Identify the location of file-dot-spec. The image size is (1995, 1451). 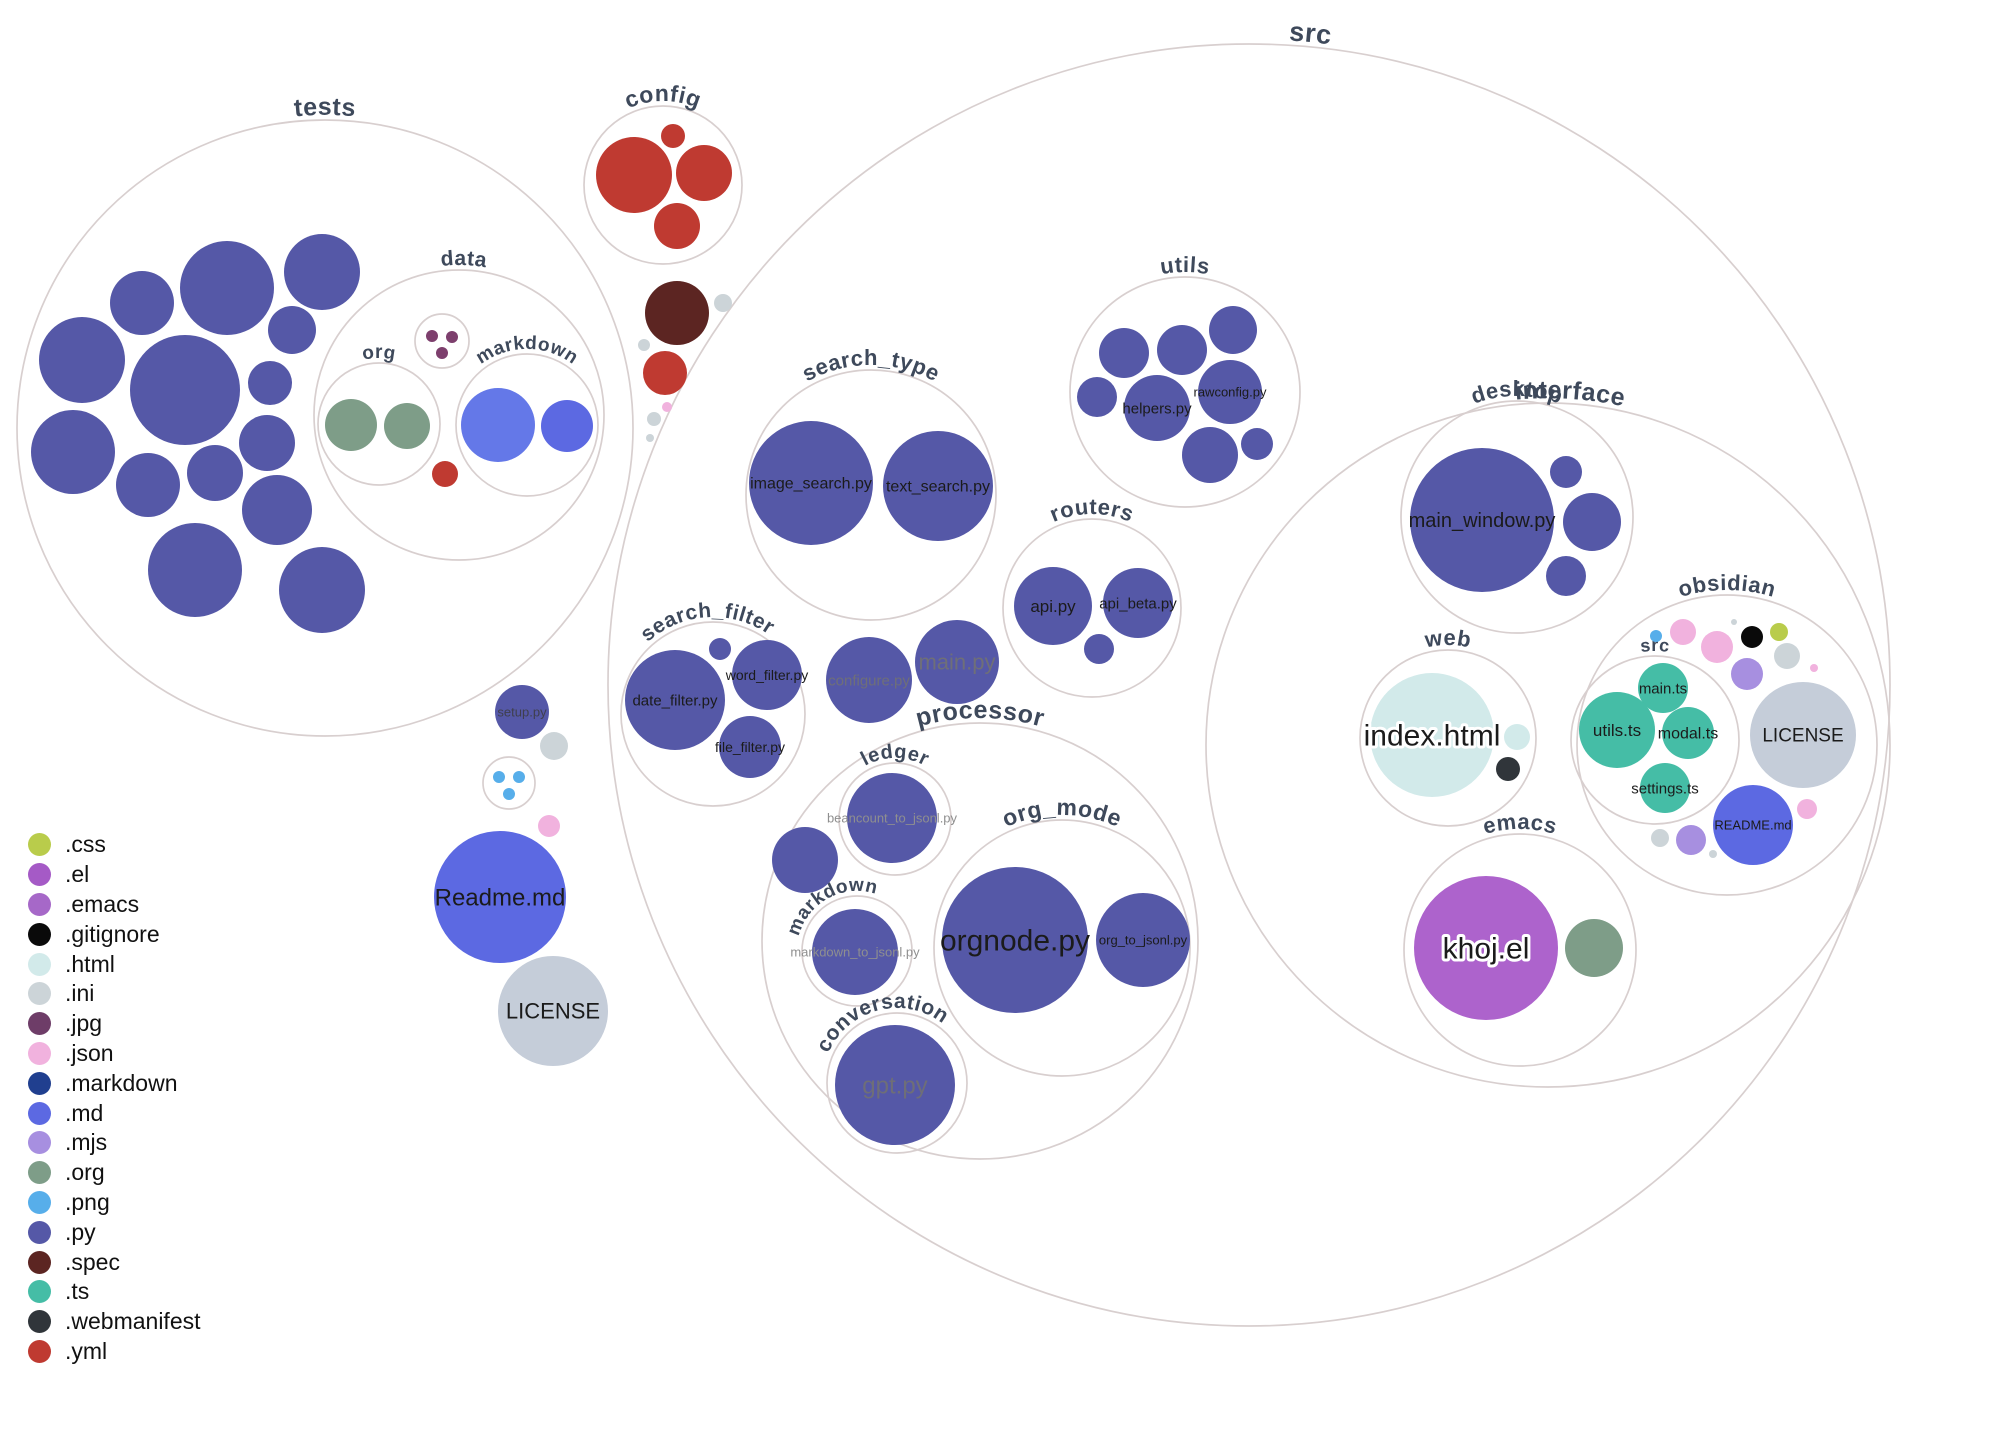
(677, 313).